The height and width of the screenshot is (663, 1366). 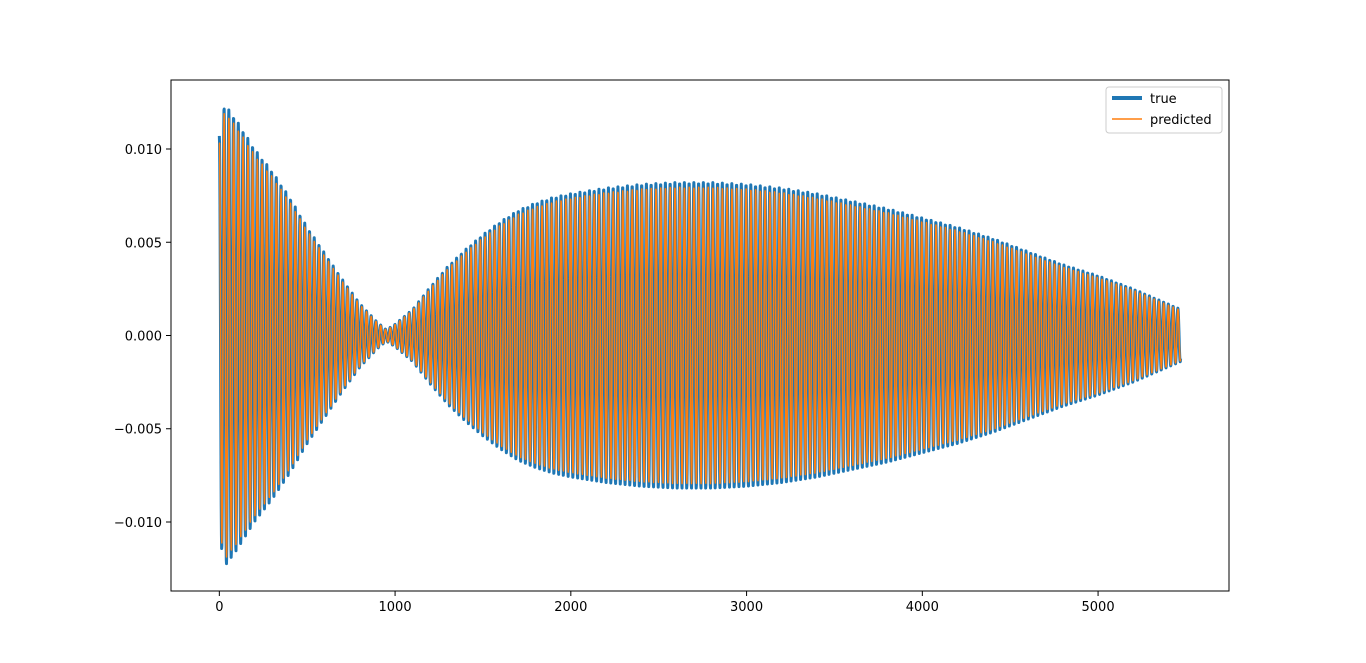 I want to click on x-tick-label: 5000, so click(x=1098, y=607).